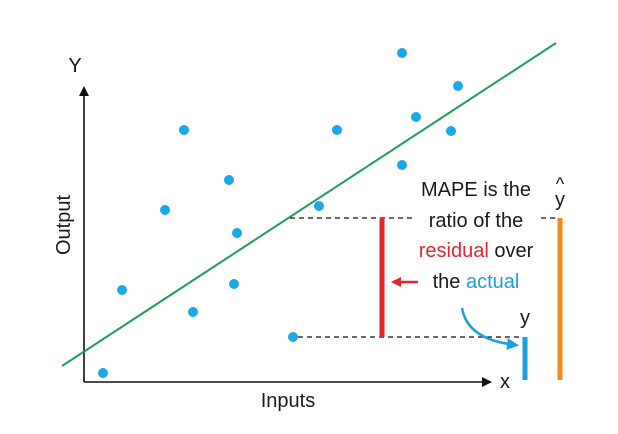 This screenshot has width=618, height=434. Describe the element at coordinates (74, 66) in the screenshot. I see `y-axis-letter: Y` at that location.